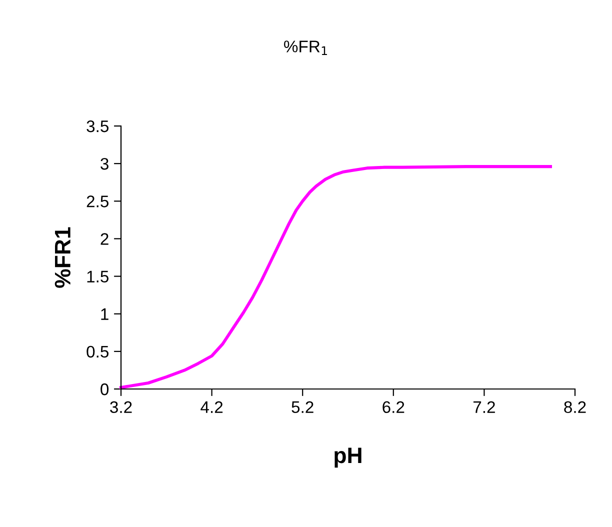 The image size is (612, 527). Describe the element at coordinates (97, 352) in the screenshot. I see `y-tick-label: 0.5` at that location.